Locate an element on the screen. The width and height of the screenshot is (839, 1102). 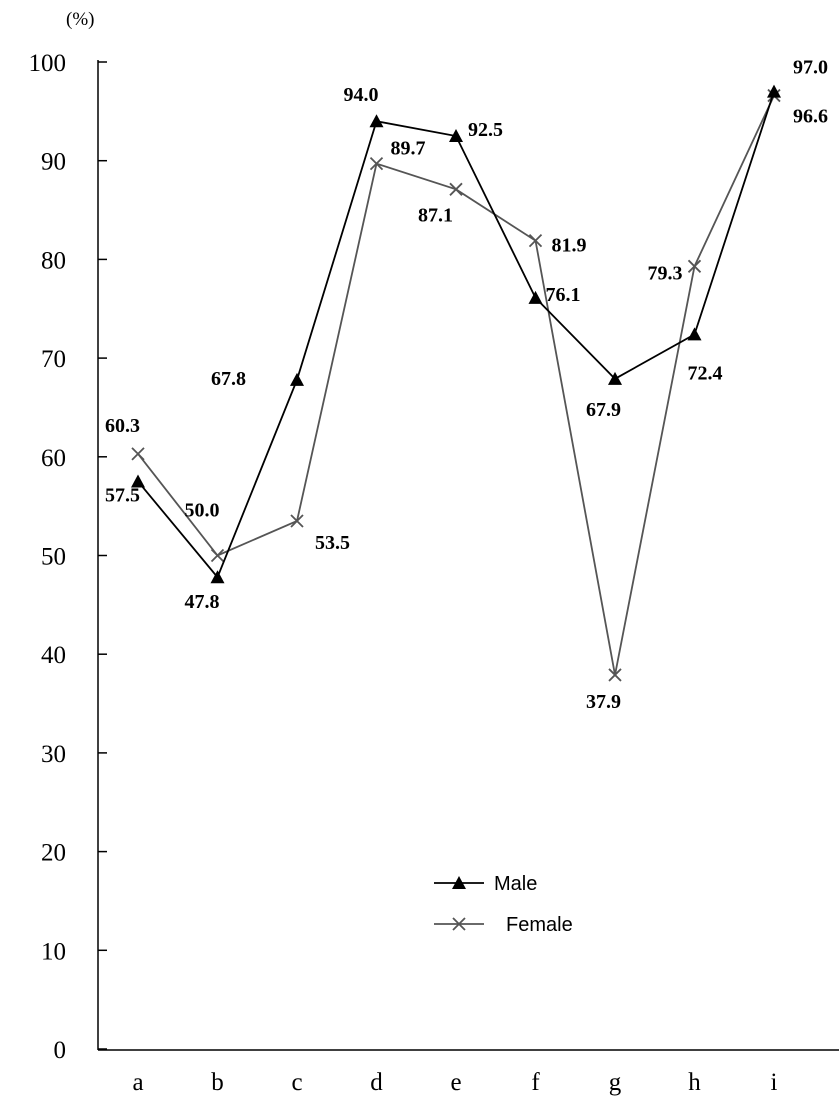
y-tick-label: 70 is located at coordinates (53, 359).